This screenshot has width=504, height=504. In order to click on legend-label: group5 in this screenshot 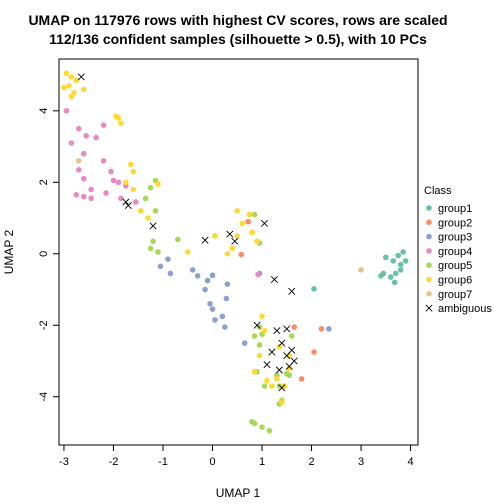, I will do `click(455, 266)`.